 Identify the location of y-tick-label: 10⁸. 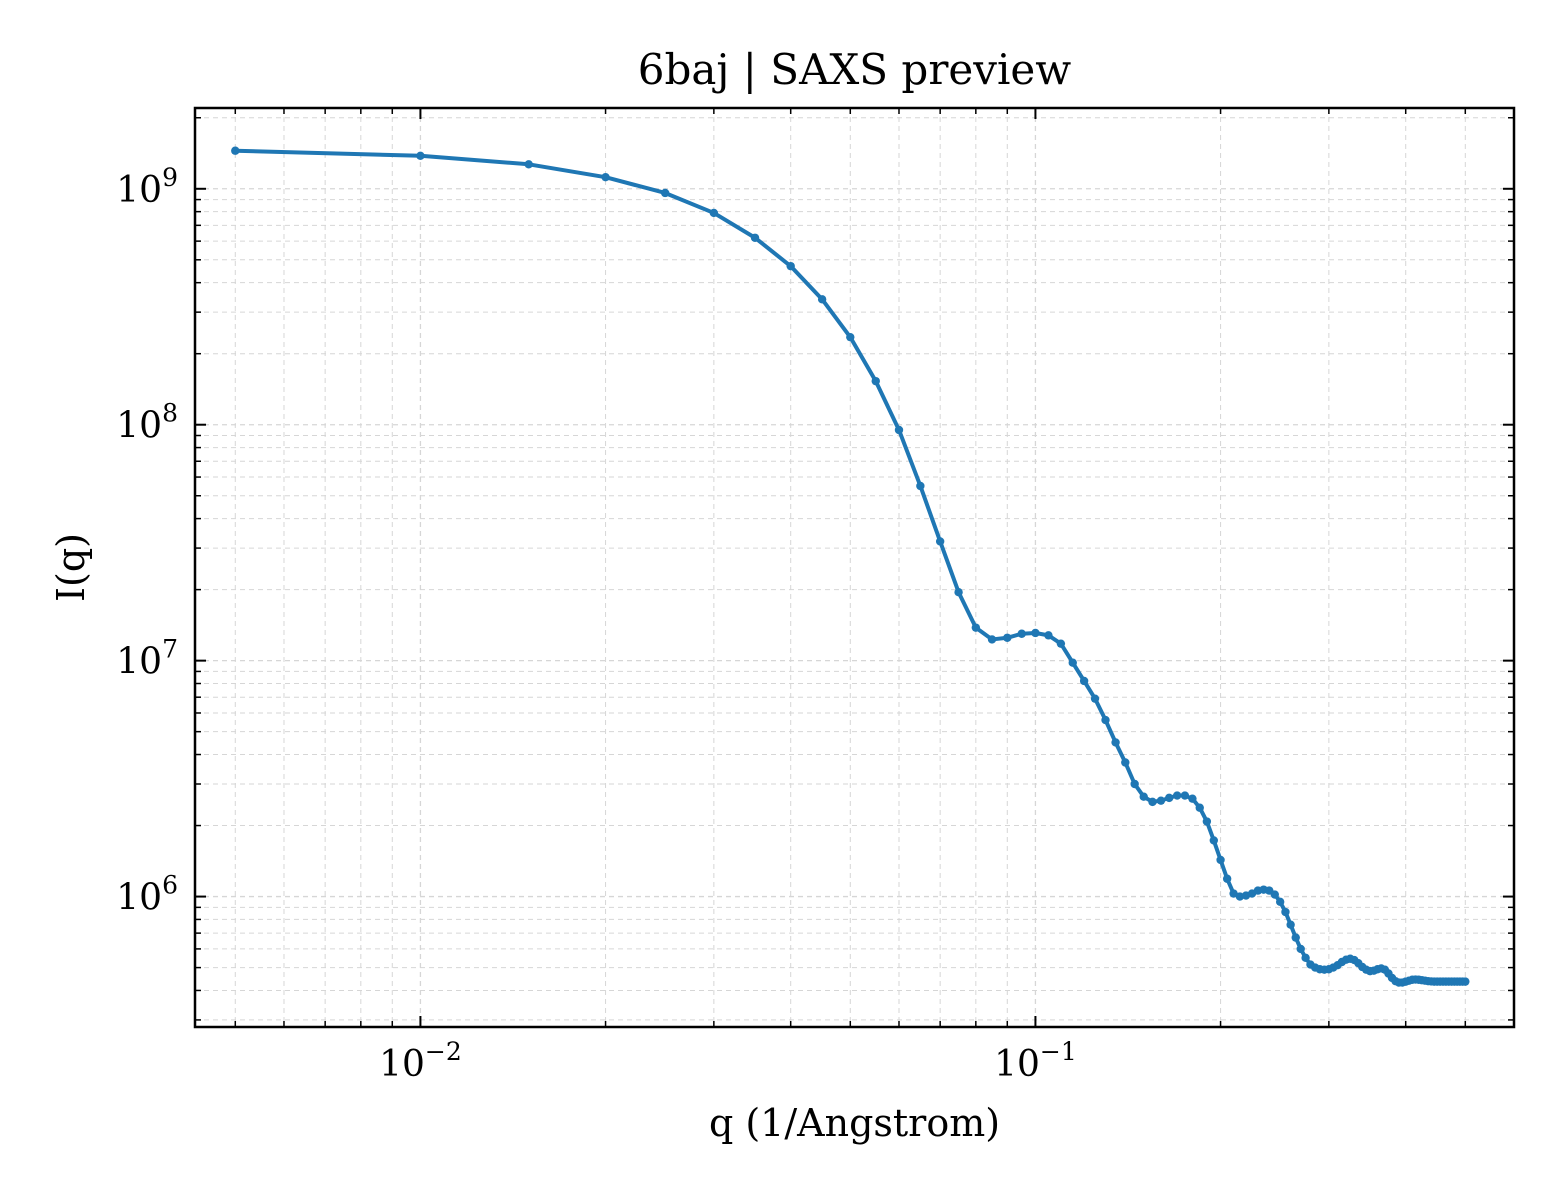
(147, 423).